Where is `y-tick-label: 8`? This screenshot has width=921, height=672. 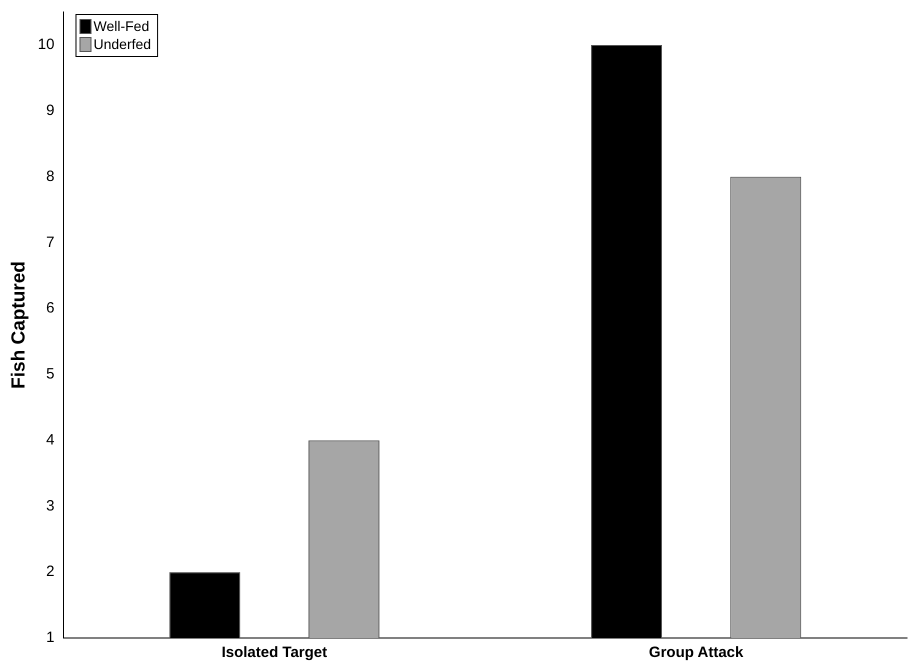 y-tick-label: 8 is located at coordinates (50, 176).